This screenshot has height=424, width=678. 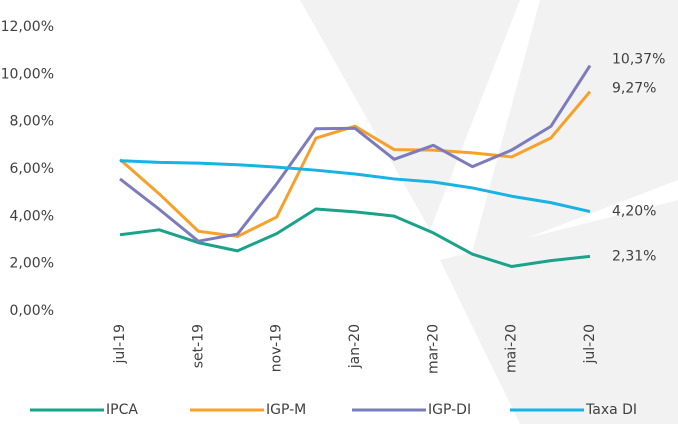 What do you see at coordinates (27, 74) in the screenshot?
I see `y-tick-label: 10,00%` at bounding box center [27, 74].